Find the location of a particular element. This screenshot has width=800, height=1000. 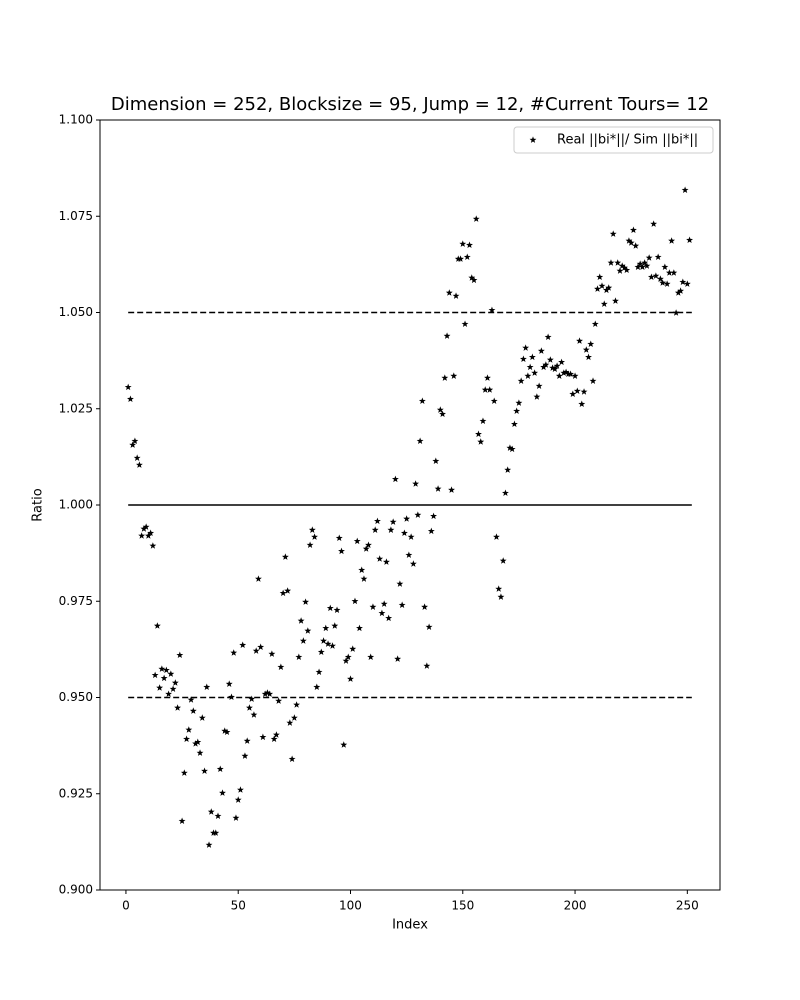

x-tick-label: 0 is located at coordinates (126, 906).